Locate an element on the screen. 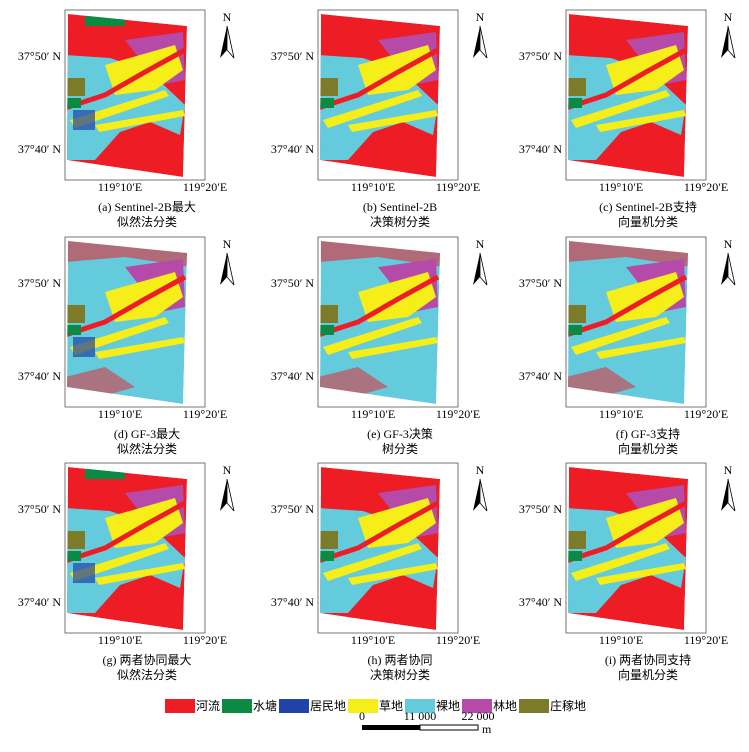 The width and height of the screenshot is (749, 752). scale-label: 22 000 is located at coordinates (478, 716).